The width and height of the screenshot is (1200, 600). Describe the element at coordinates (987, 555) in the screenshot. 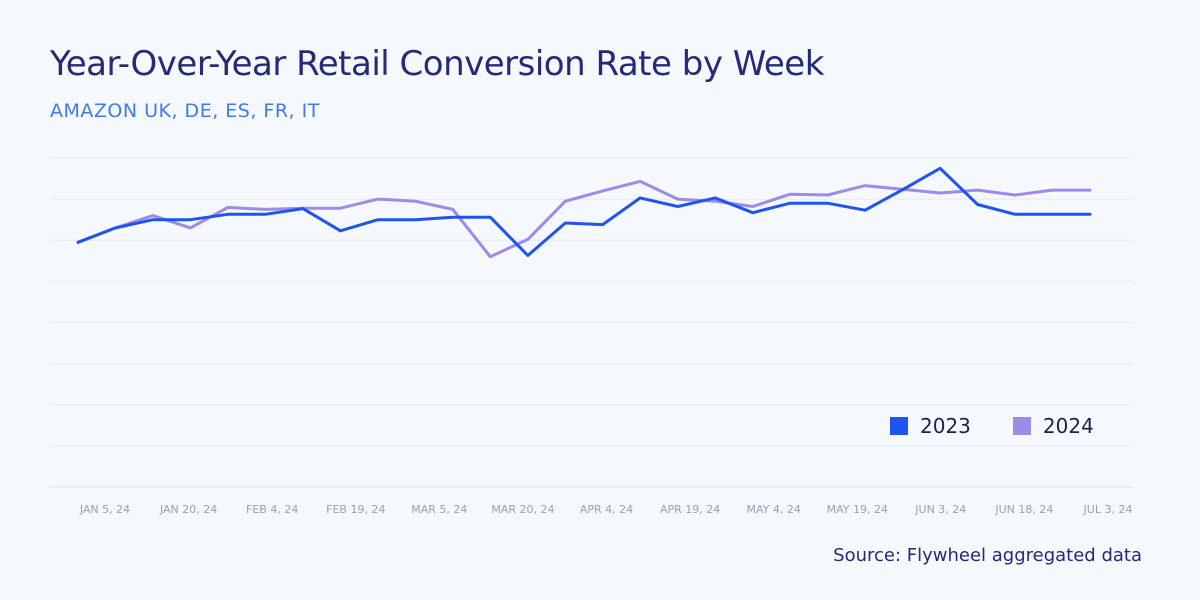

I see `source-note: Source: Flywheel aggregated data` at that location.